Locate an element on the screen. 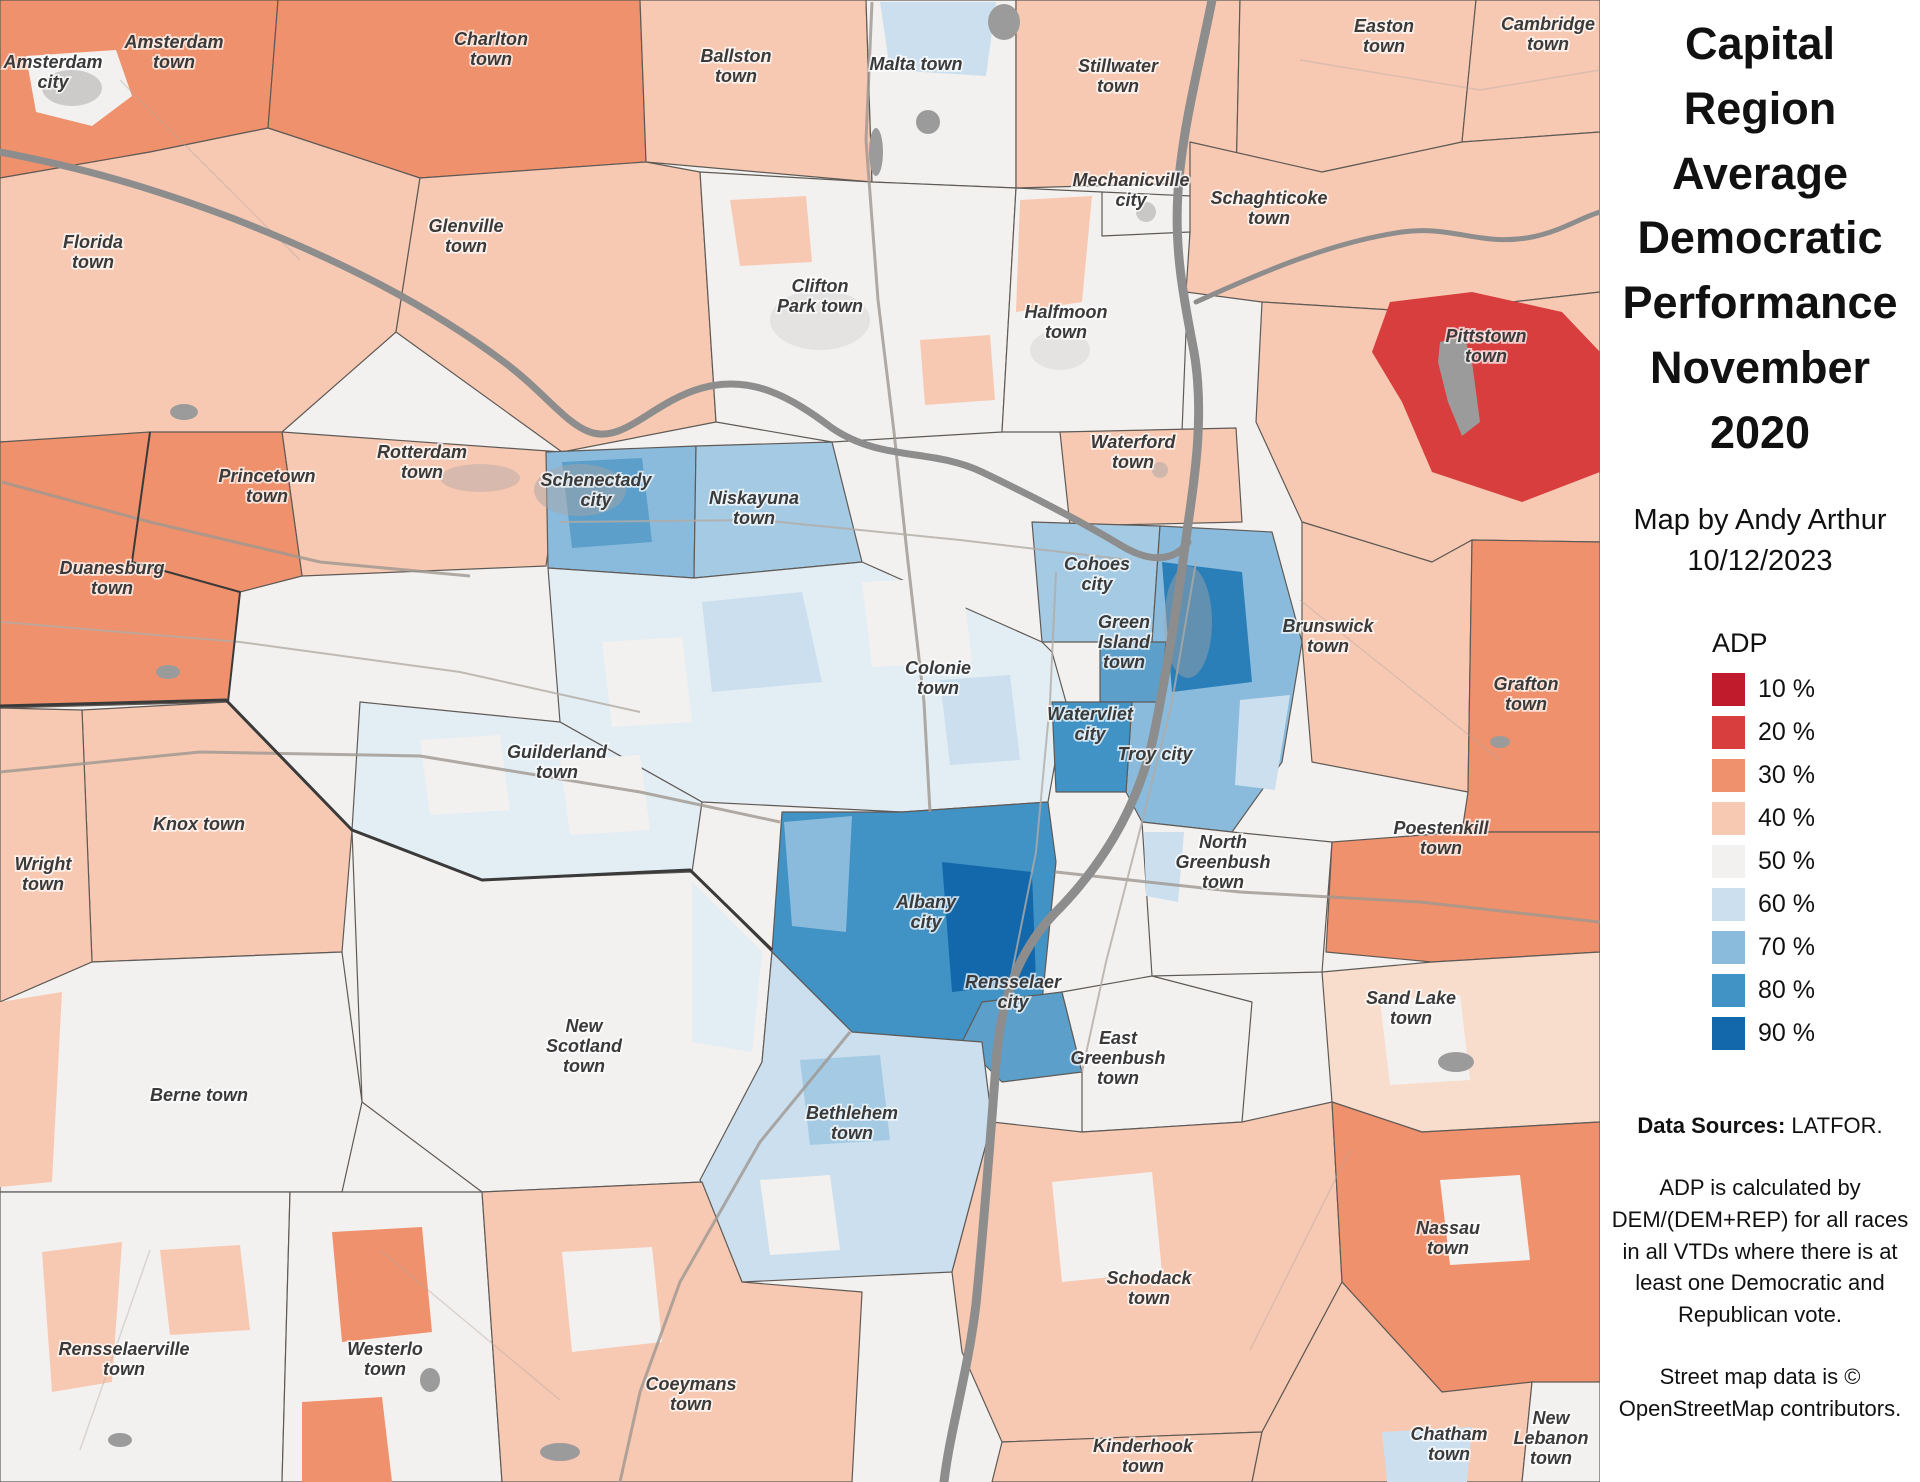  map-label-schaghticoke-town: Schaghticoke town is located at coordinates (1268, 208).